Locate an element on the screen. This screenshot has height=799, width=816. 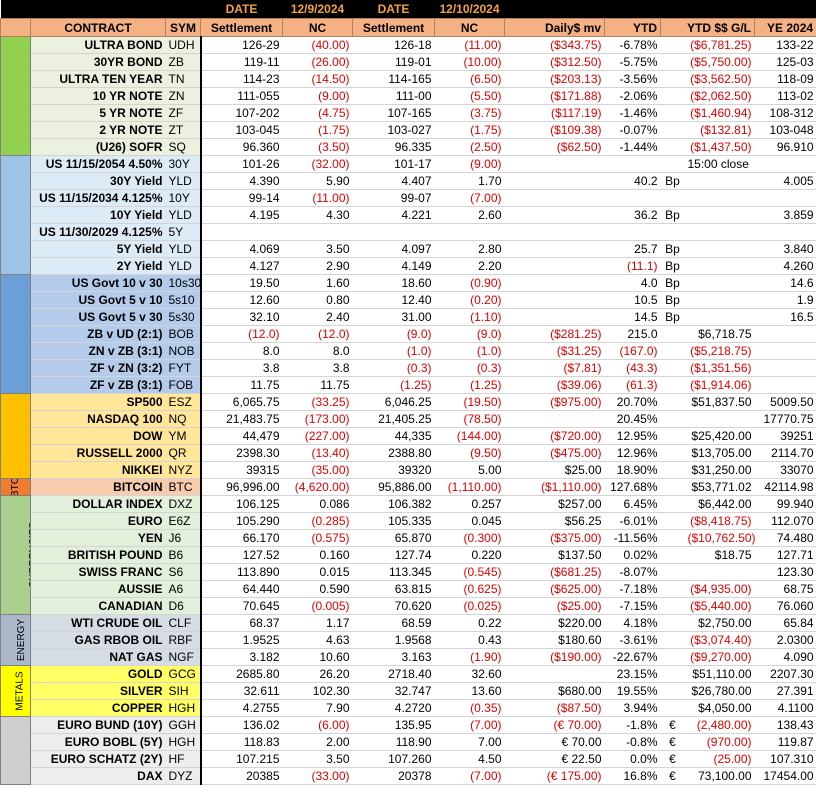
contract-name: NIKKEI is located at coordinates (98, 470).